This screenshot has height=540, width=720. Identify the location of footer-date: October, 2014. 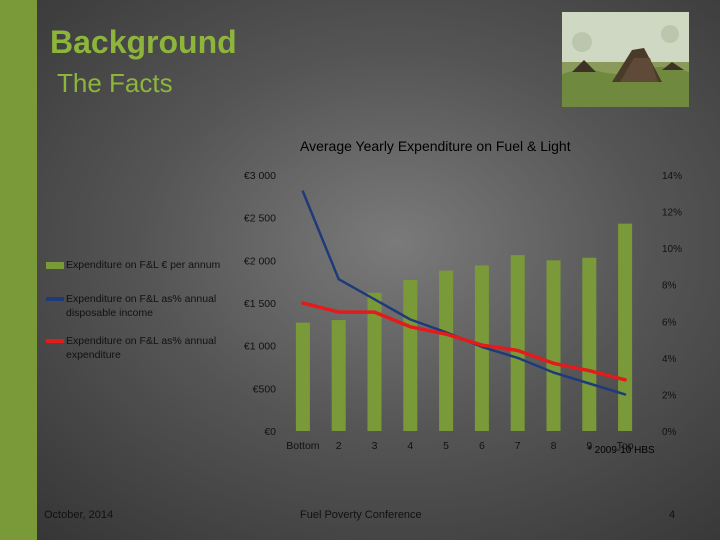
(79, 515).